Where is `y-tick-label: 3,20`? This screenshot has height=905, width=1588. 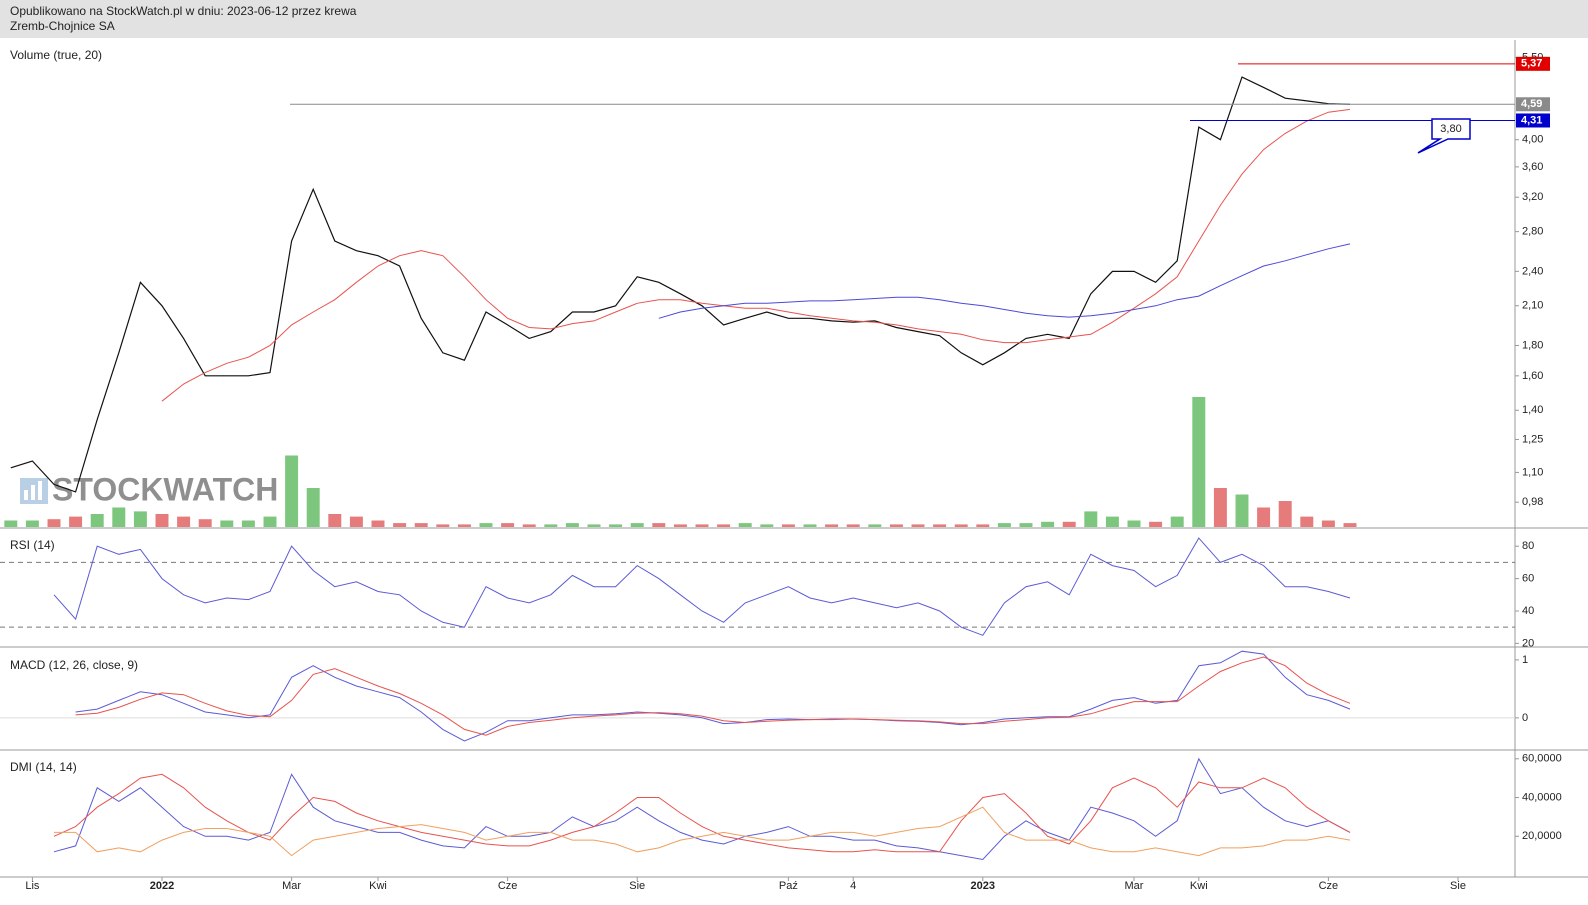
y-tick-label: 3,20 is located at coordinates (1532, 197).